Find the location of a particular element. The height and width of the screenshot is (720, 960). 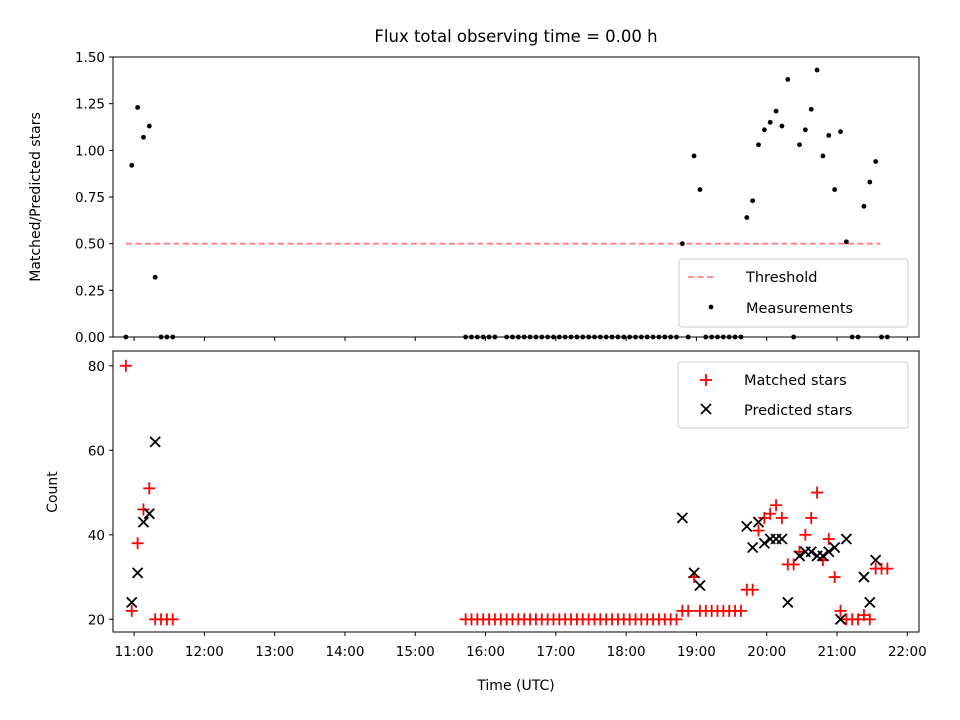

top-y-tick-label: 0.75 is located at coordinates (90, 198).